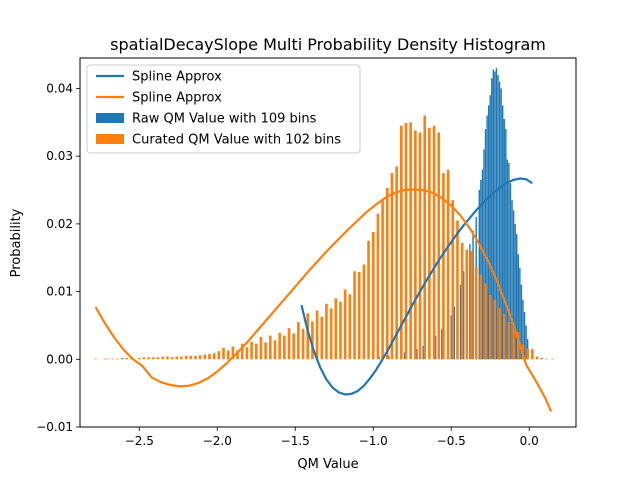 This screenshot has width=640, height=480. I want to click on y-tick-label: 0.04, so click(59, 88).